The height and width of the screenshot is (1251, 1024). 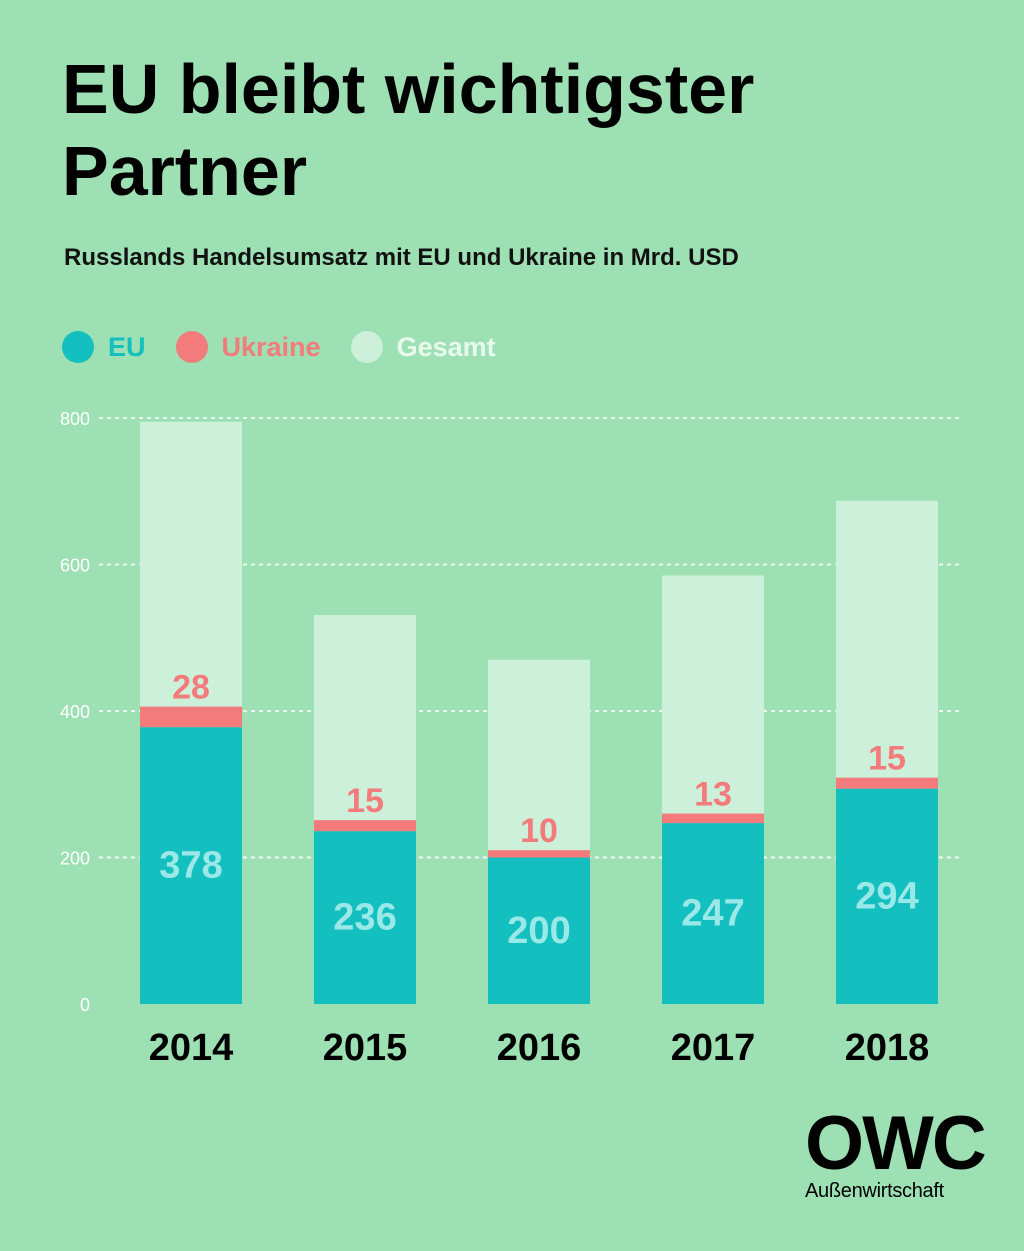 I want to click on owc-logo: OWC Außenwirtschaft, so click(x=896, y=1152).